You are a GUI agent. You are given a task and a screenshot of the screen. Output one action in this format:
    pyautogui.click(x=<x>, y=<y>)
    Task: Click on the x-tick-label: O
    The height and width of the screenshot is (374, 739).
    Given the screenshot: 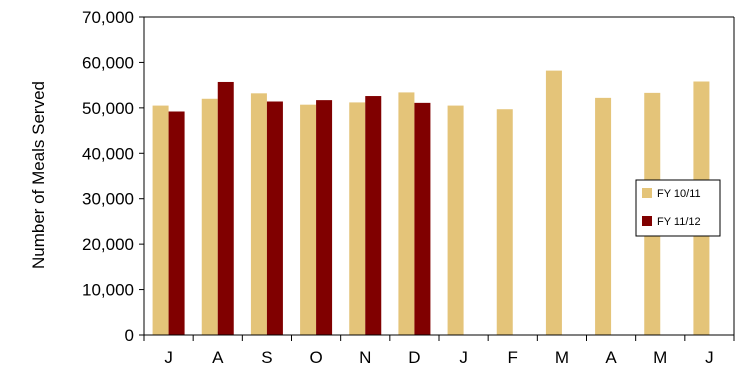 What is the action you would take?
    pyautogui.click(x=315, y=357)
    